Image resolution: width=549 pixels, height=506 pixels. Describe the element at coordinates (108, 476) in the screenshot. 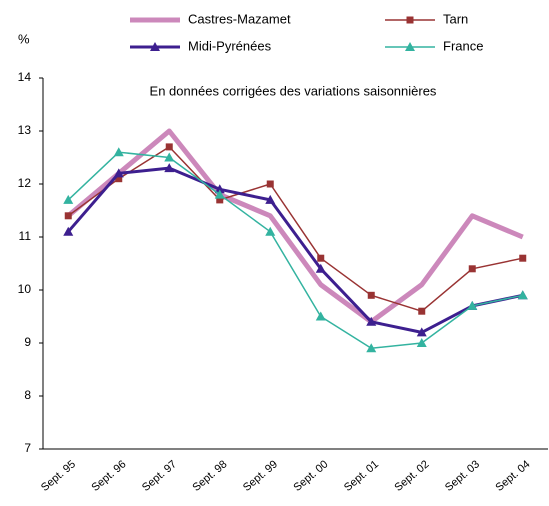

I see `x-tick-label: Sept. 96` at that location.